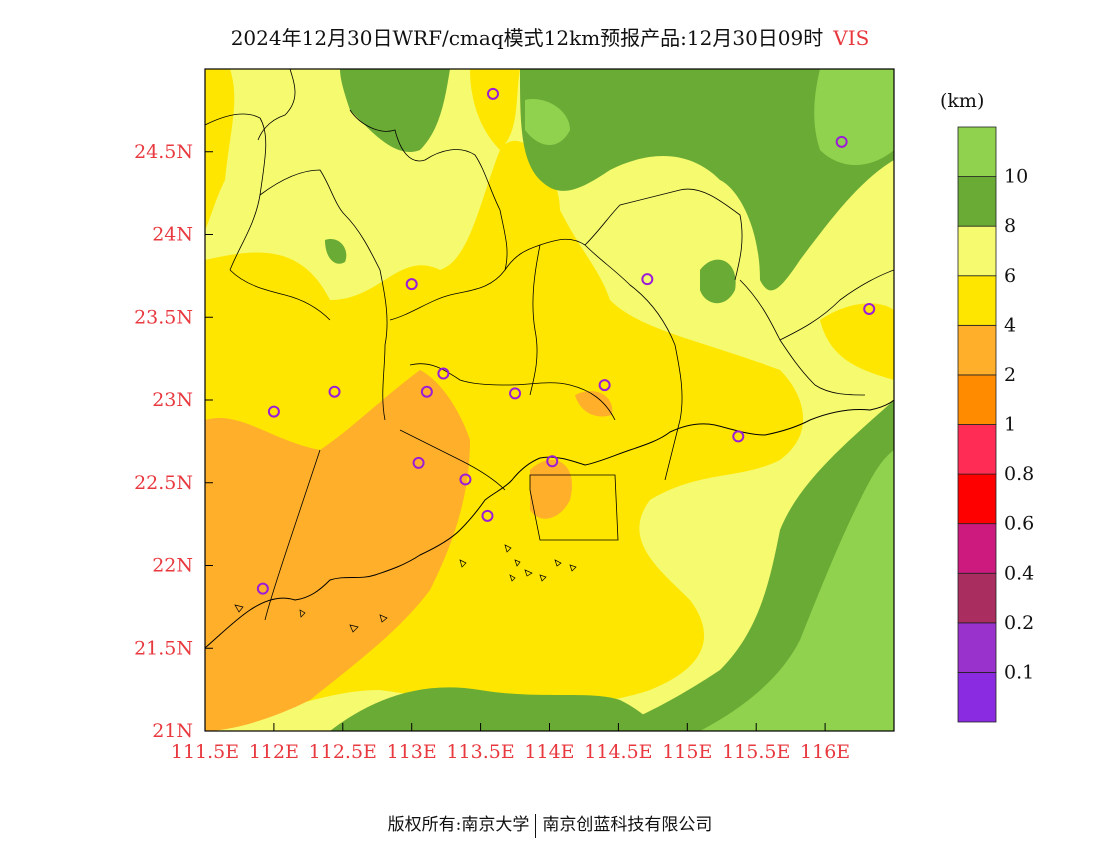  What do you see at coordinates (1010, 226) in the screenshot?
I see `colorbar-label: 8` at bounding box center [1010, 226].